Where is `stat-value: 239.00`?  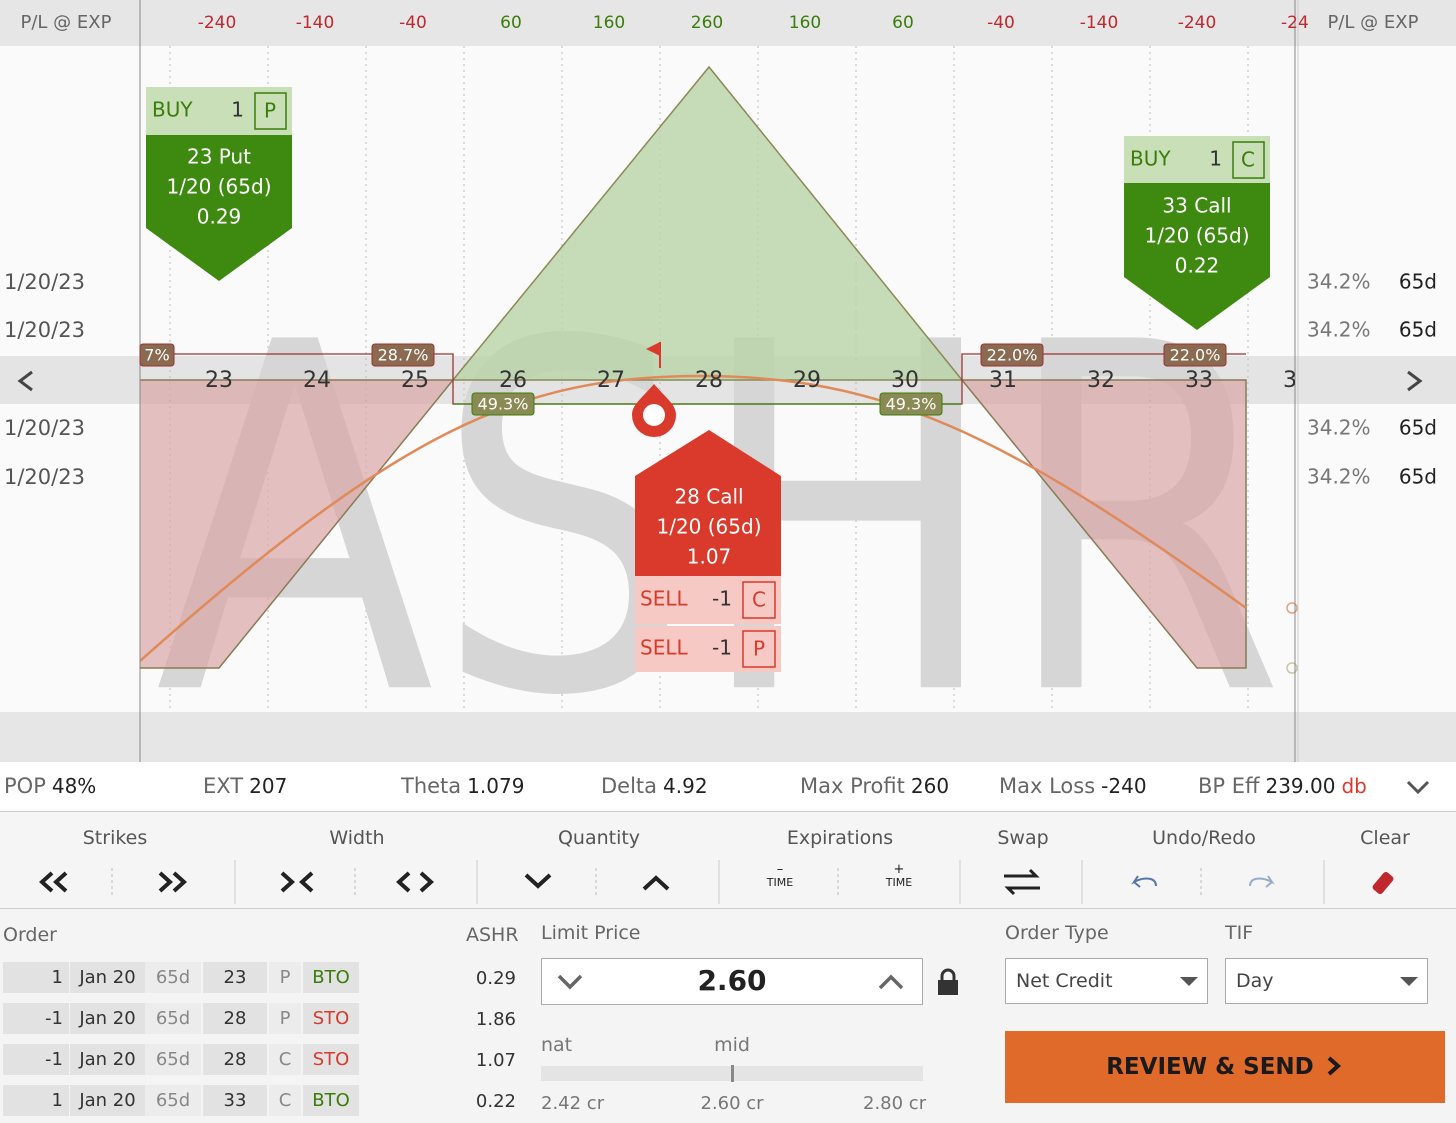
stat-value: 239.00 is located at coordinates (1300, 786).